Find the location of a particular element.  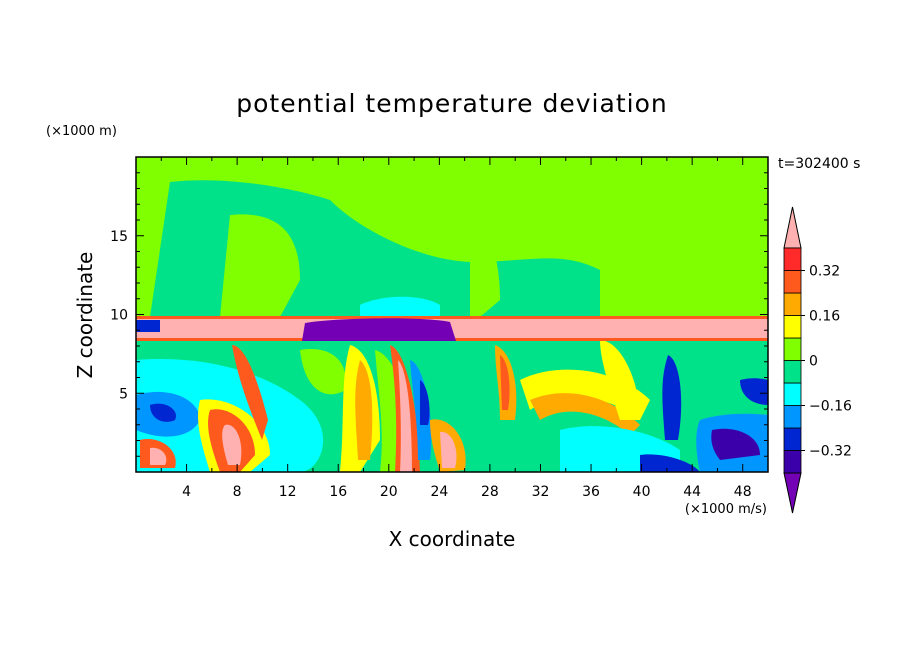

colorbar-label: 0 is located at coordinates (813, 362).